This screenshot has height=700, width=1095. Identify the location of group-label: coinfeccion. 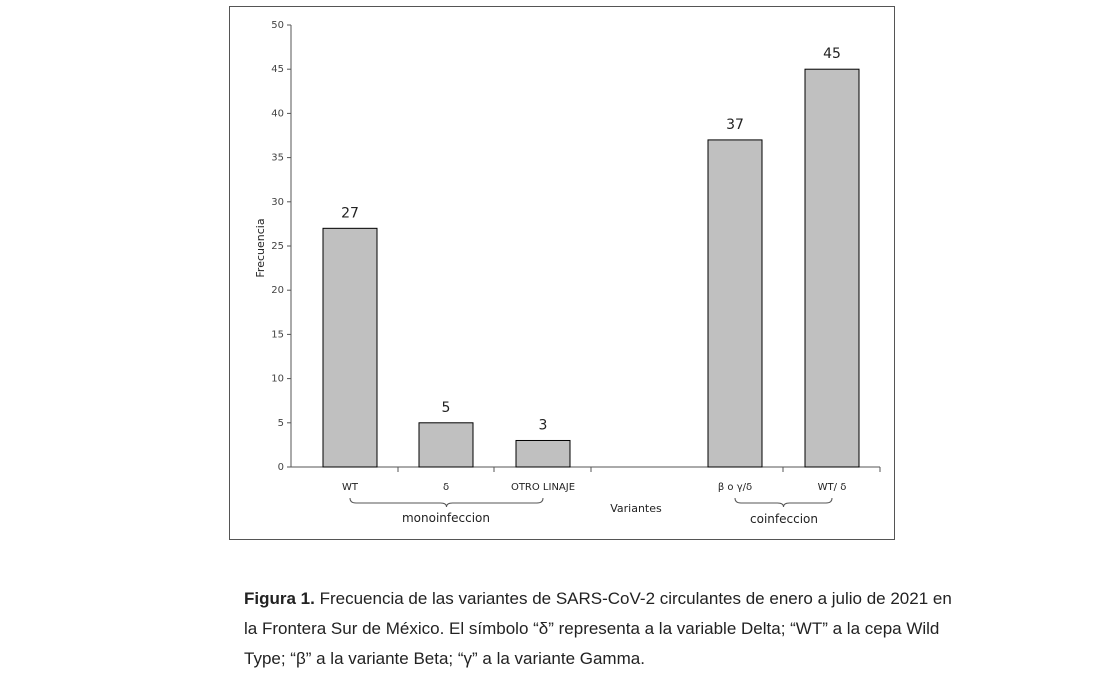
(784, 519).